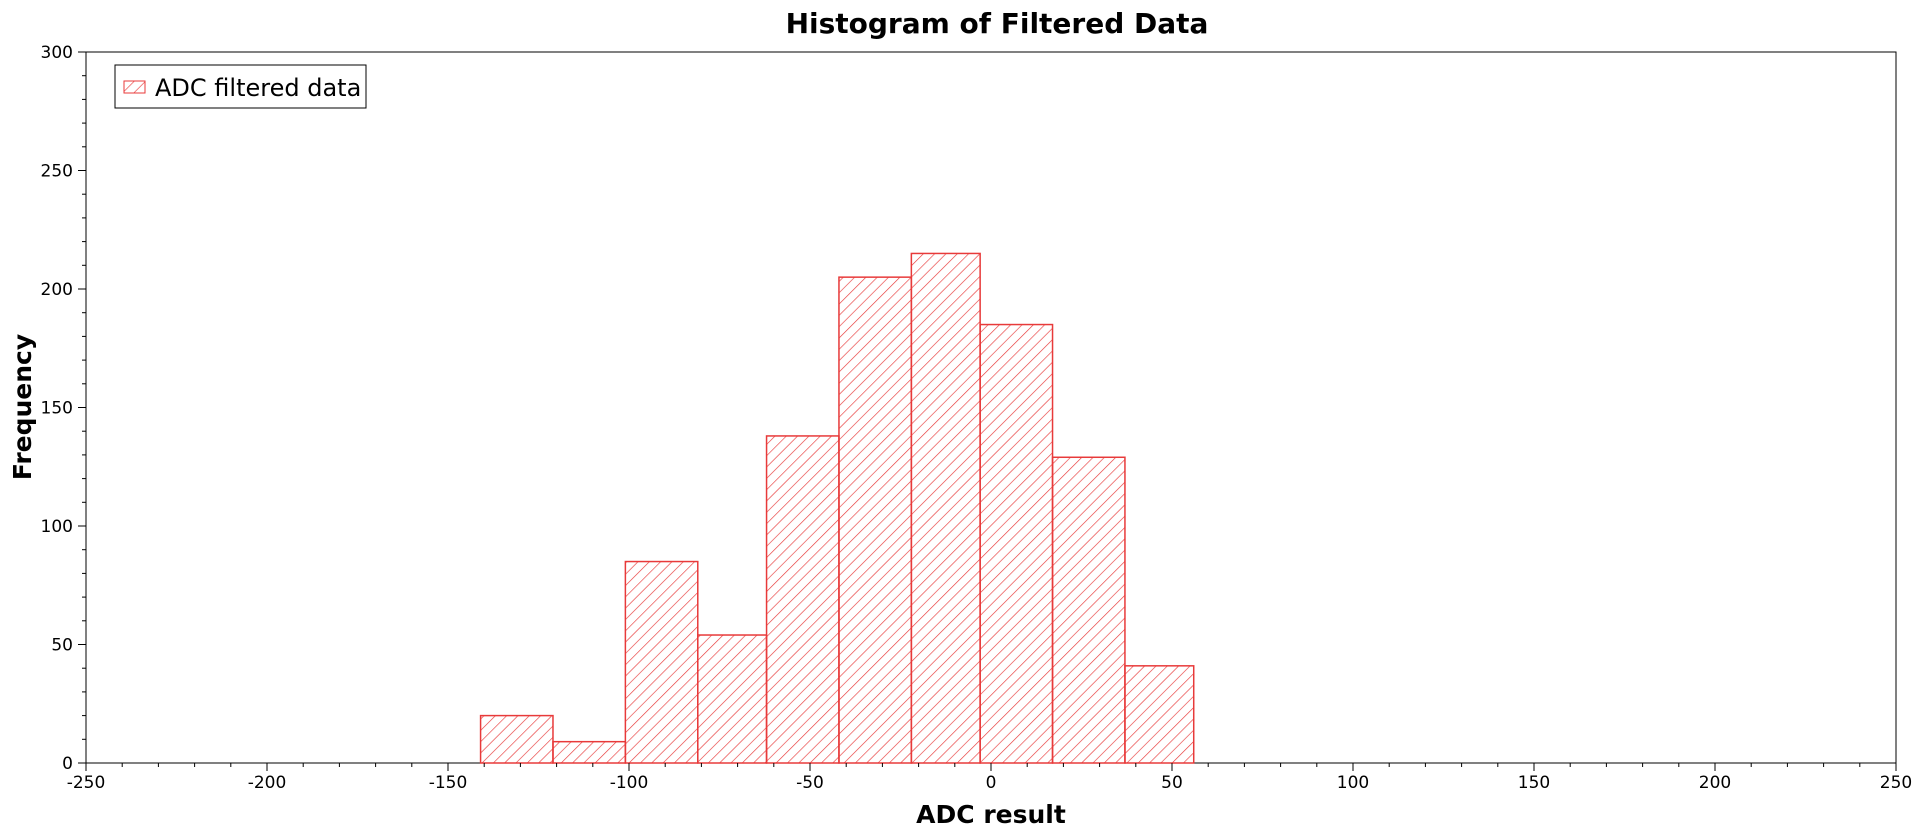 This screenshot has height=834, width=1920. Describe the element at coordinates (1896, 783) in the screenshot. I see `x-tick-label: 250` at that location.